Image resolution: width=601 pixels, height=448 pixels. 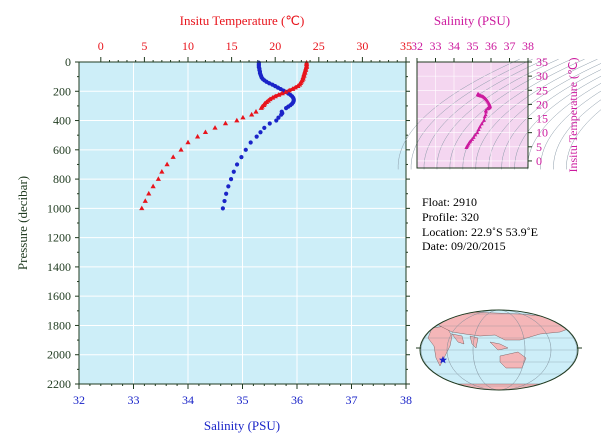 I want to click on ts-temperature-tick-label: 25, so click(x=542, y=90).